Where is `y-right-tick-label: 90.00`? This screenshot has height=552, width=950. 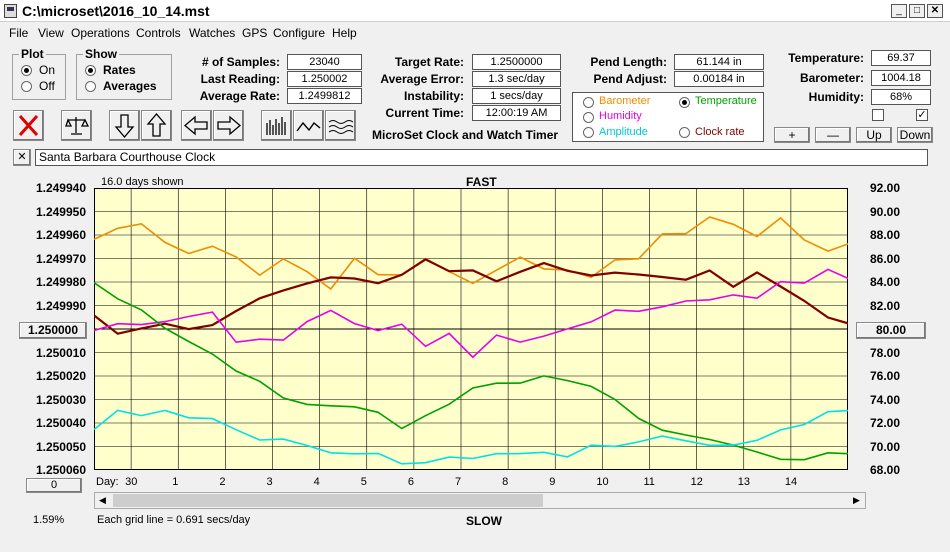
y-right-tick-label: 90.00 is located at coordinates (885, 211).